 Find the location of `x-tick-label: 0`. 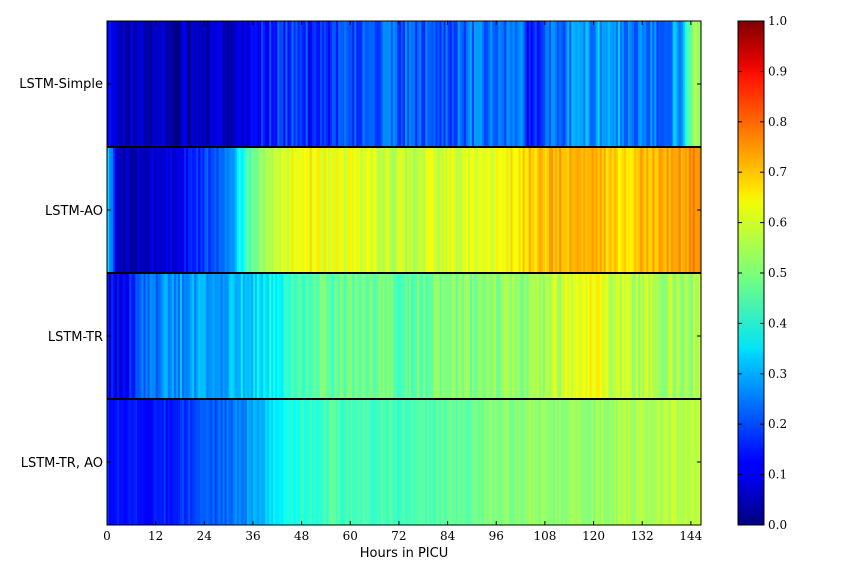

x-tick-label: 0 is located at coordinates (107, 536).